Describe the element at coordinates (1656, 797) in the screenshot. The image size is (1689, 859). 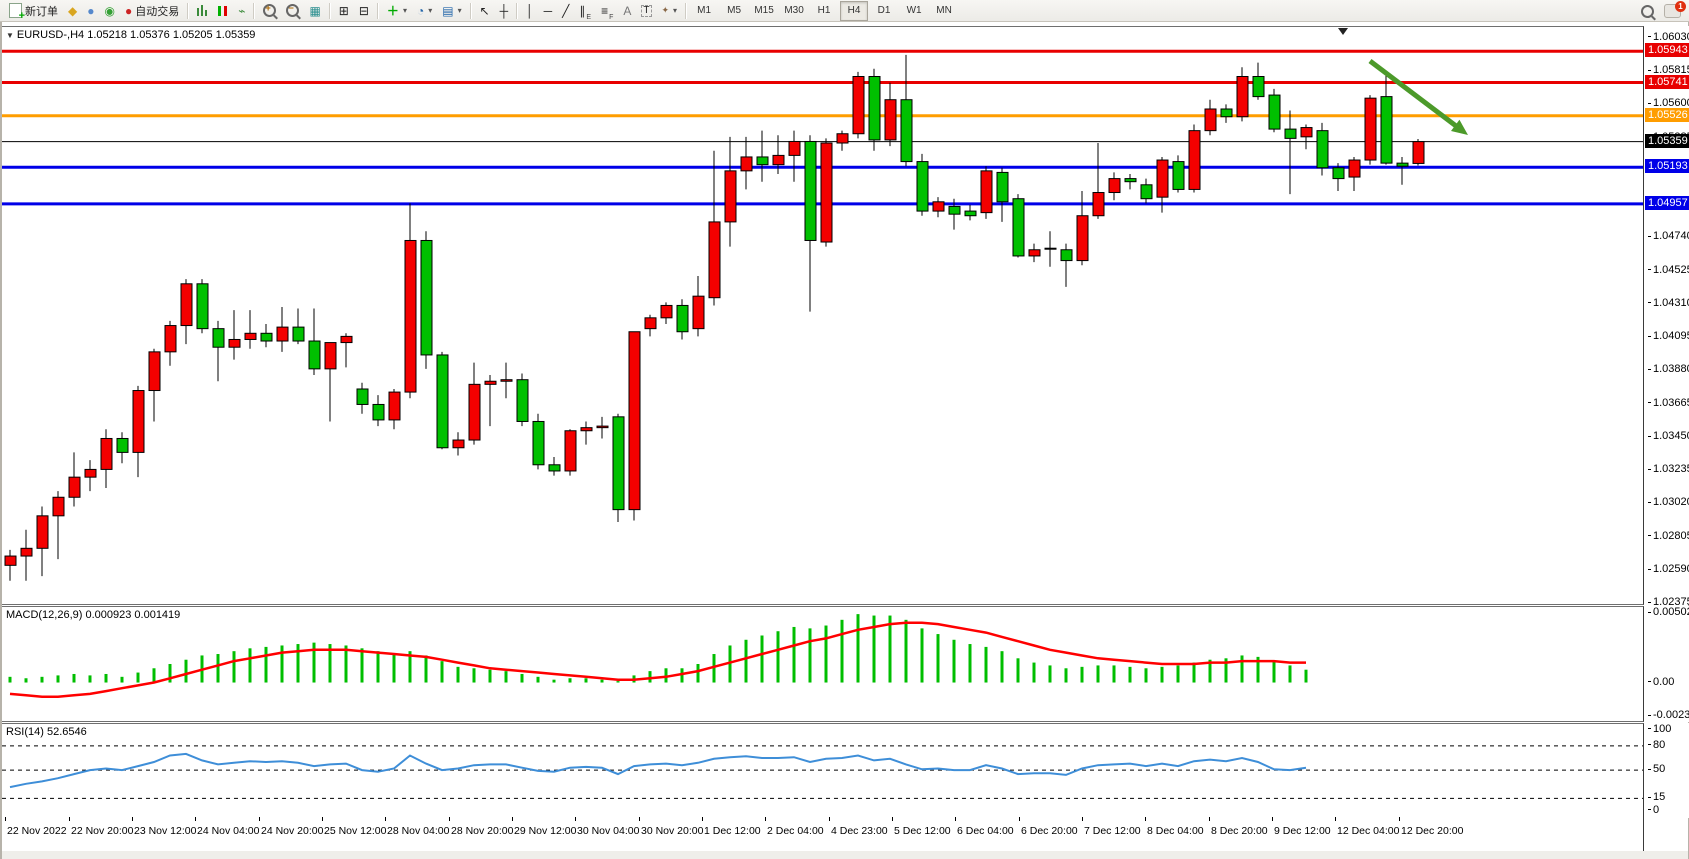
I see `rsi-tick-label: 15` at that location.